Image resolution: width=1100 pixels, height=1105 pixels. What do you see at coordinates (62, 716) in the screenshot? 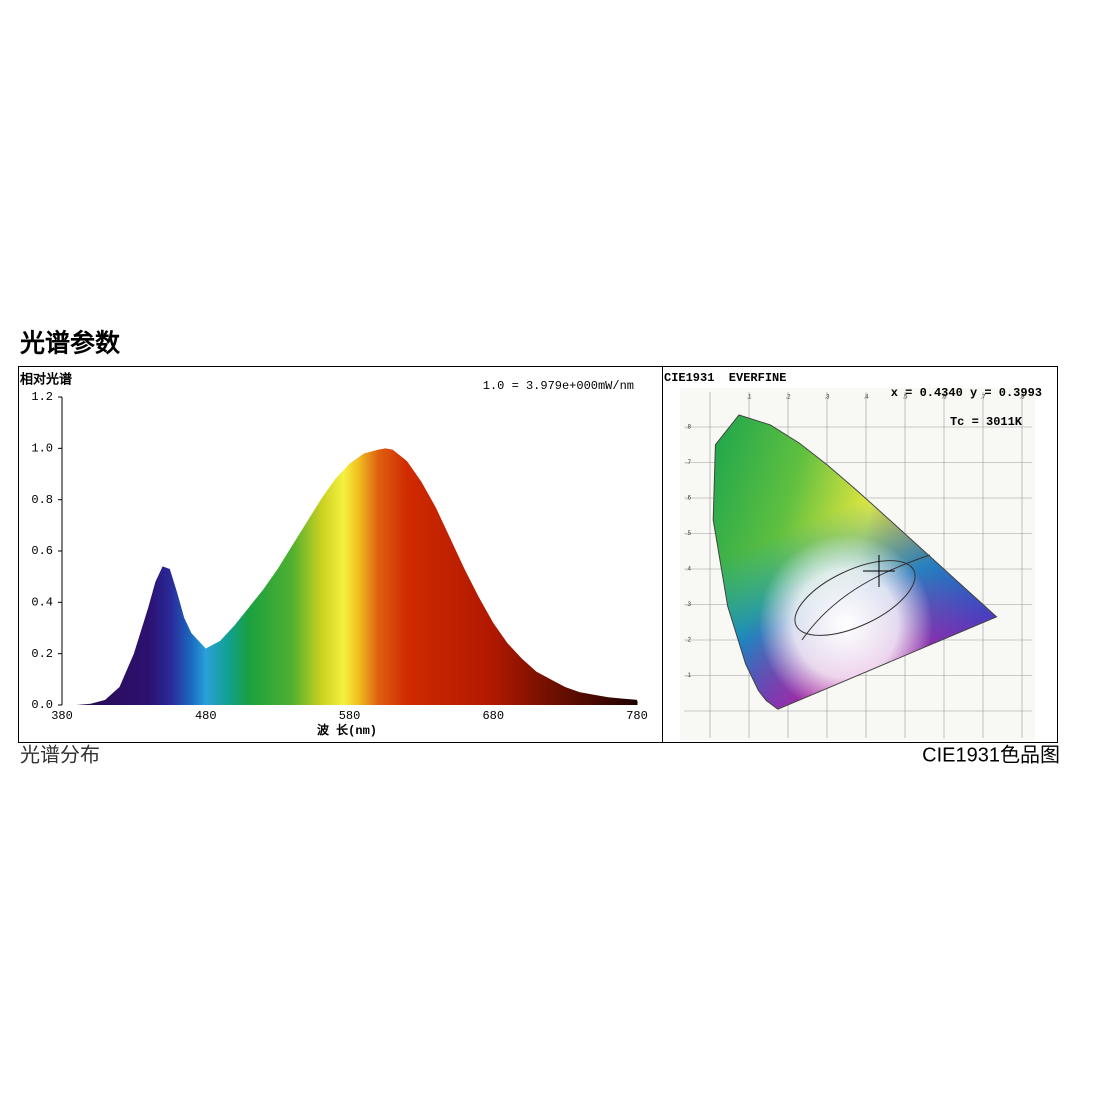
I see `x-tick-label: 380` at bounding box center [62, 716].